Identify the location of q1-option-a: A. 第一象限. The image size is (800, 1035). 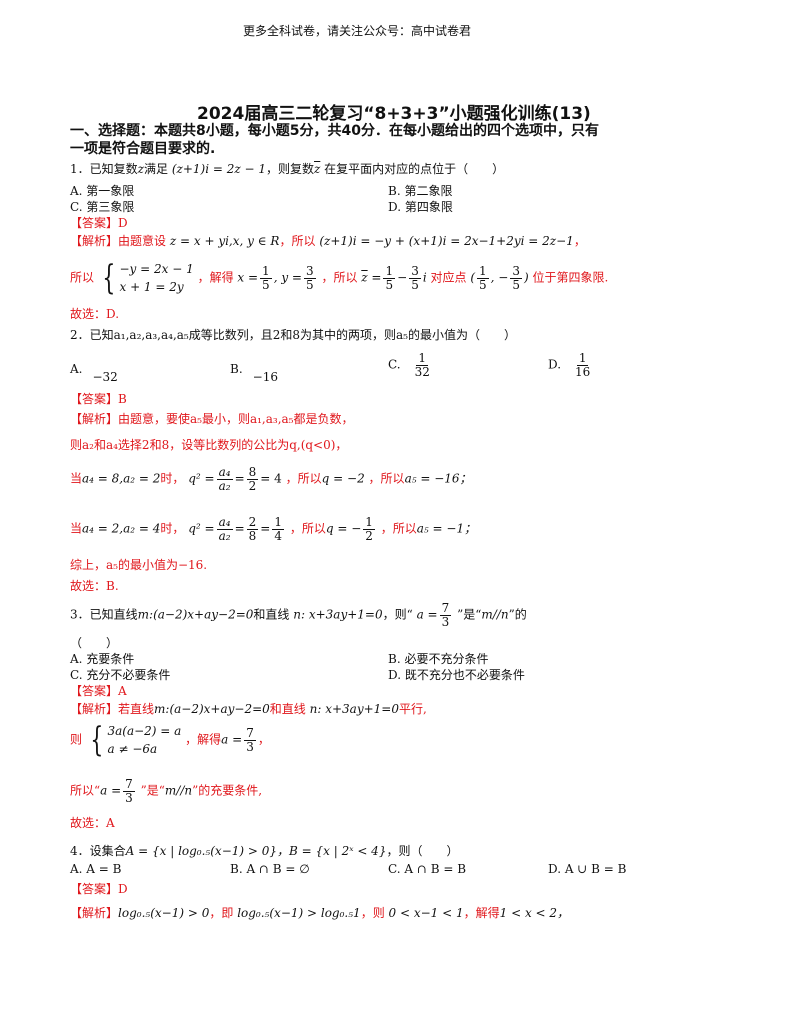
(102, 191).